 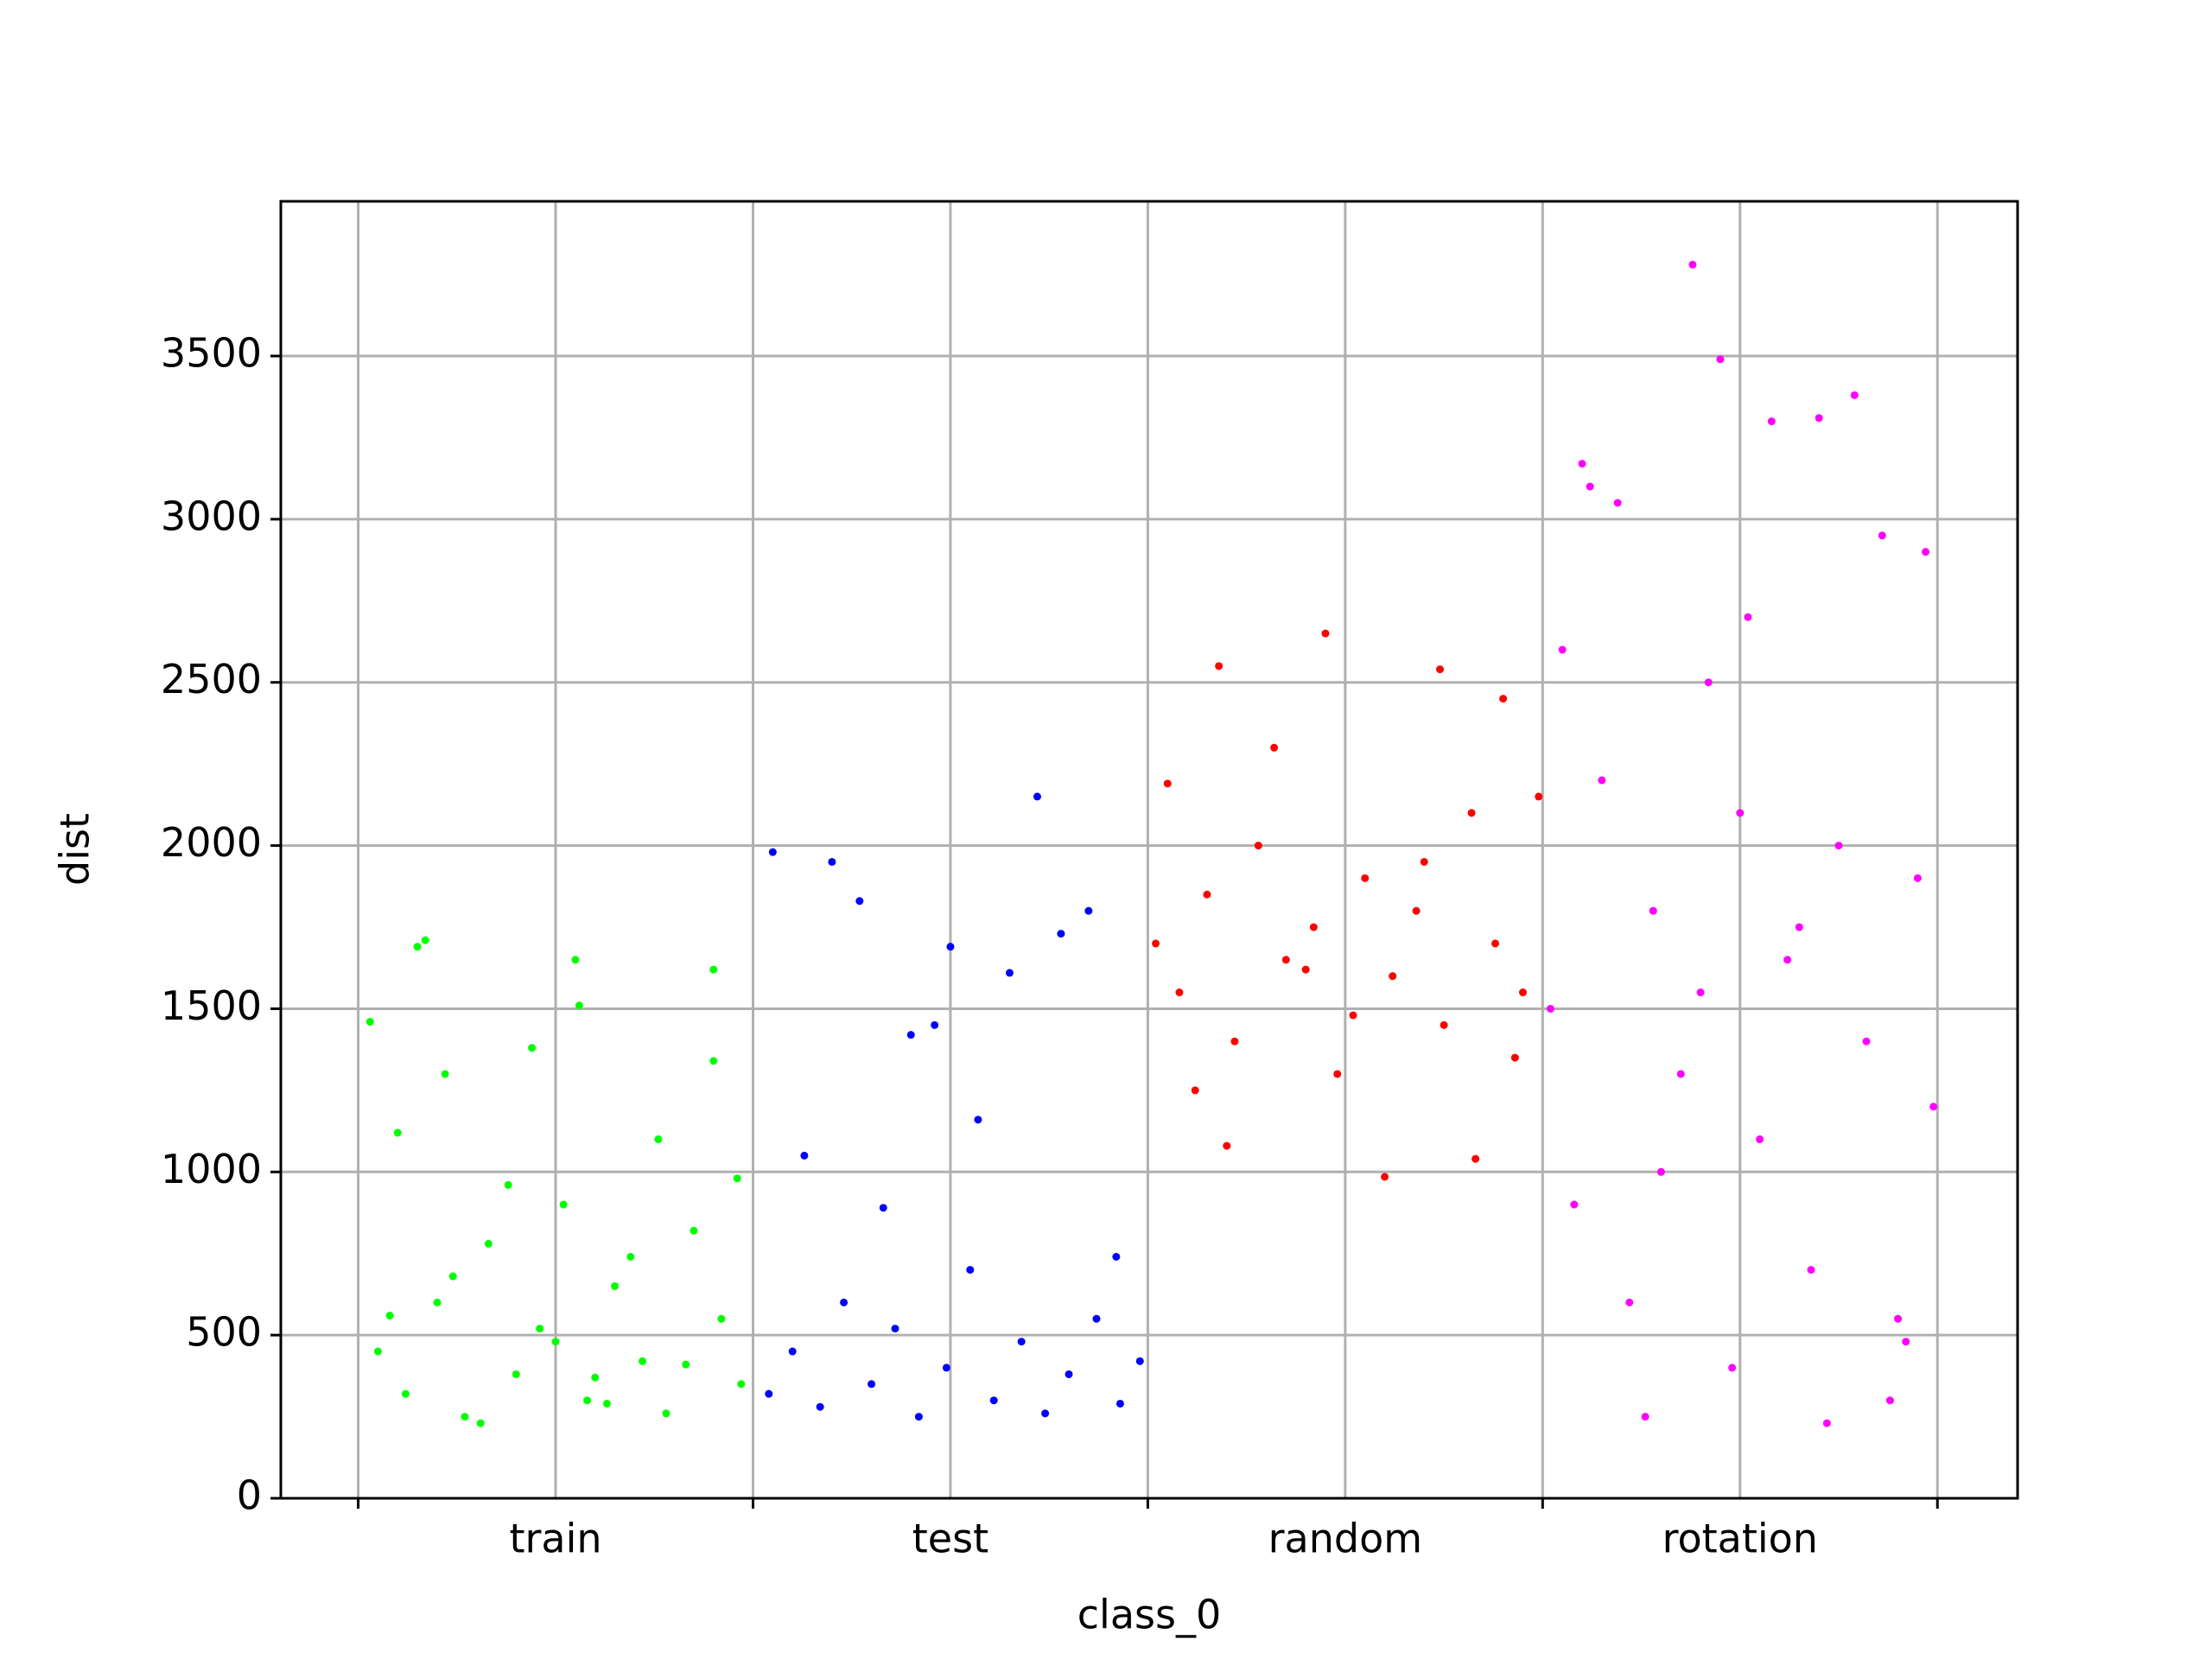 I want to click on y-tick-label: 500, so click(x=224, y=1332).